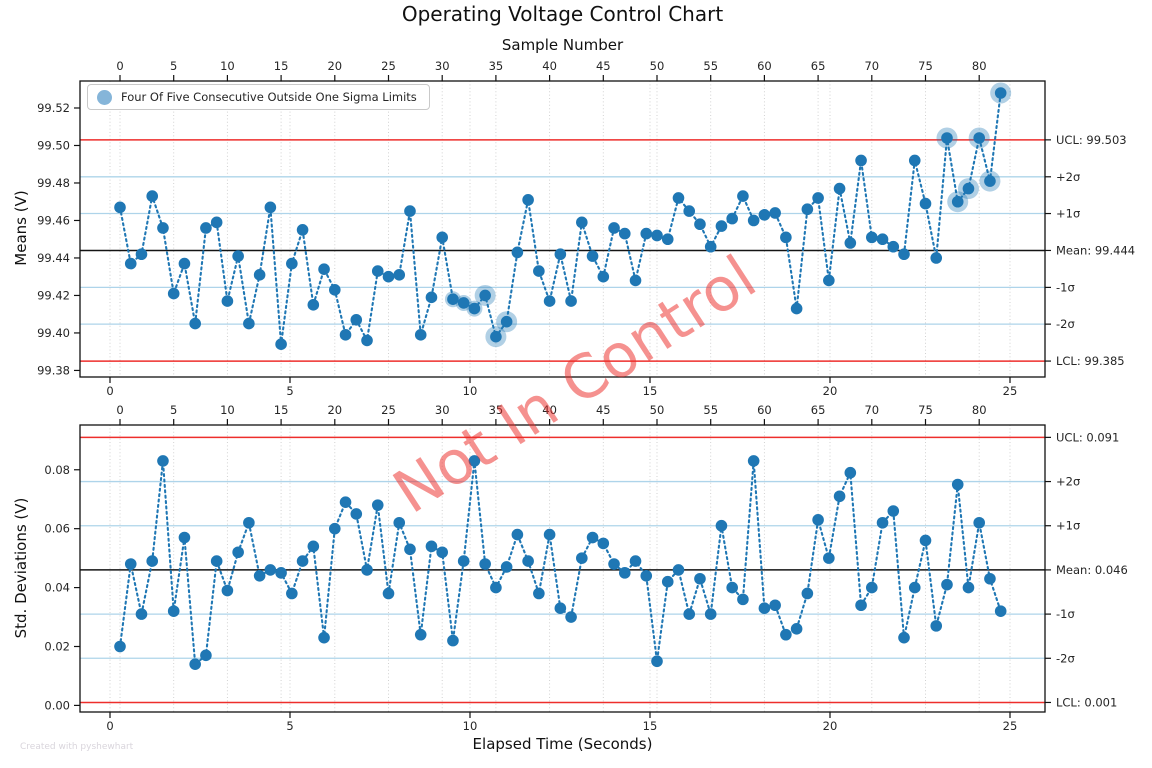 The image size is (1152, 768). What do you see at coordinates (1068, 177) in the screenshot?
I see `sigma-label: +2σ` at bounding box center [1068, 177].